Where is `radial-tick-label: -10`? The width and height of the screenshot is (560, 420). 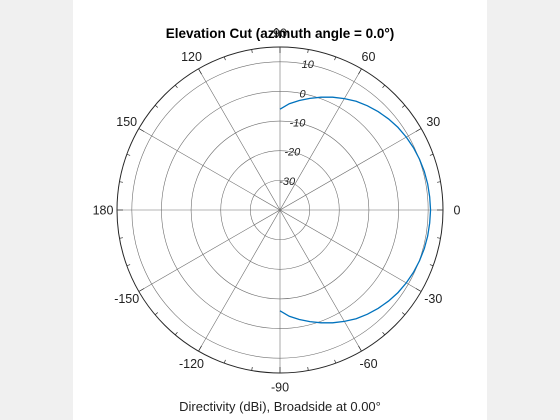 radial-tick-label: -10 is located at coordinates (297, 123).